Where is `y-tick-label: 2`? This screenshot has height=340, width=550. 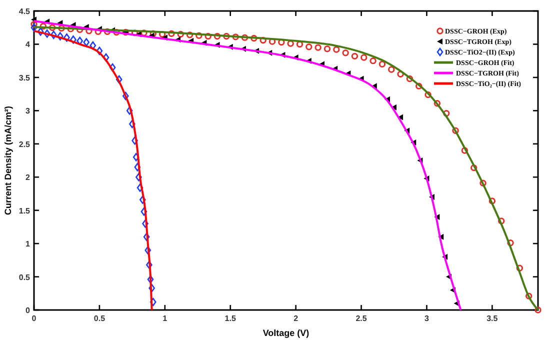 y-tick-label: 2 is located at coordinates (28, 177).